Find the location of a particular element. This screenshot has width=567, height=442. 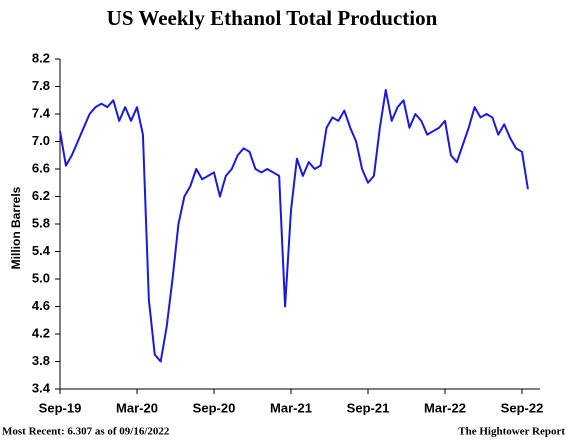

x-tick-label: Sep-19 is located at coordinates (60, 407).